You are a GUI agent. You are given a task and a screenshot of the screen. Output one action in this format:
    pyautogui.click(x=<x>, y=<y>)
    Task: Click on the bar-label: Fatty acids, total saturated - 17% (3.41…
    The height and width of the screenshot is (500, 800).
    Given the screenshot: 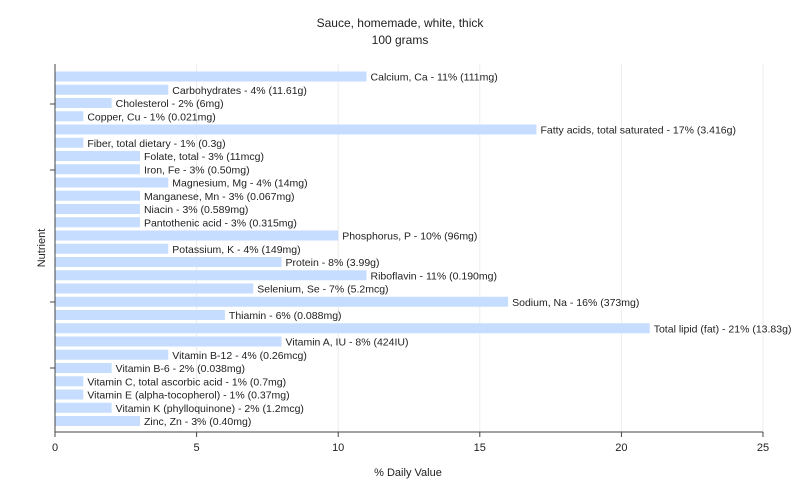 What is the action you would take?
    pyautogui.click(x=638, y=131)
    